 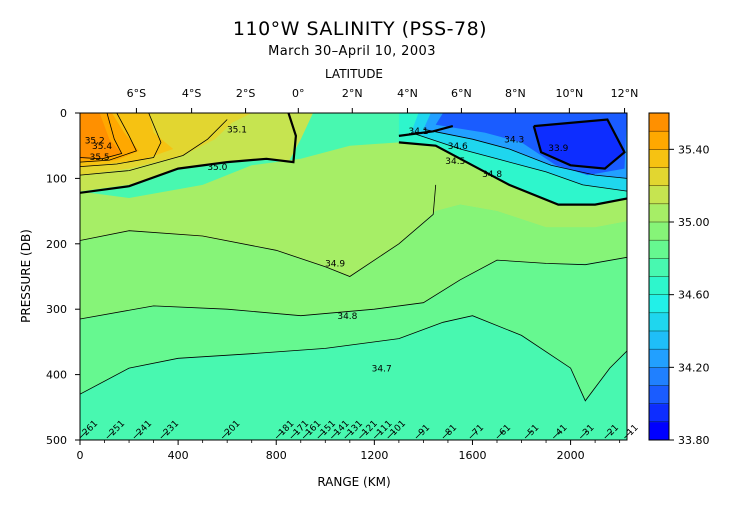 What do you see at coordinates (178, 455) in the screenshot?
I see `x-tick-label: 400` at bounding box center [178, 455].